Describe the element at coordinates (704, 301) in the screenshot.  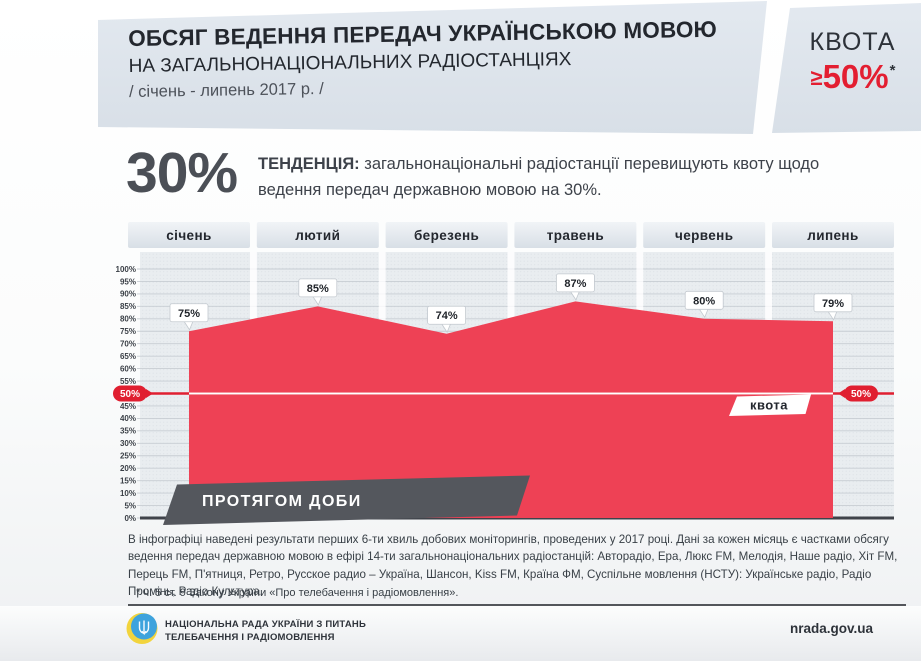
I see `svg-text: 80%` at that location.